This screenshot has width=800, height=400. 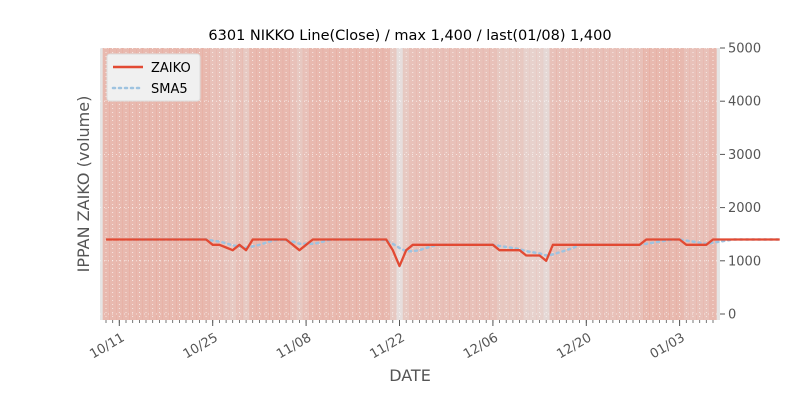 What do you see at coordinates (744, 208) in the screenshot?
I see `y-tick-label: 2000` at bounding box center [744, 208].